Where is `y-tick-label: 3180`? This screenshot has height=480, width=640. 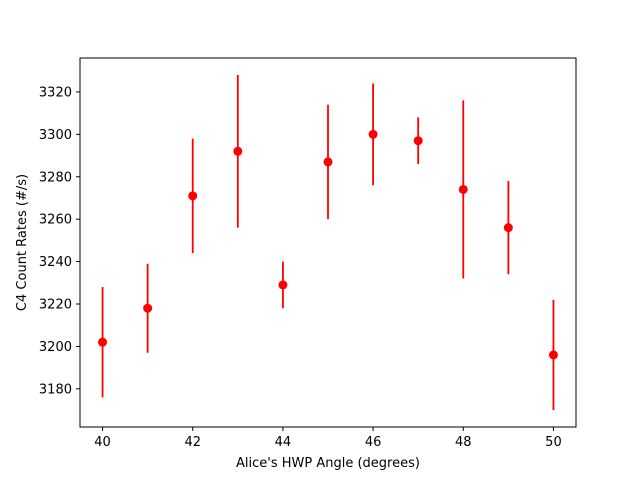 y-tick-label: 3180 is located at coordinates (55, 389).